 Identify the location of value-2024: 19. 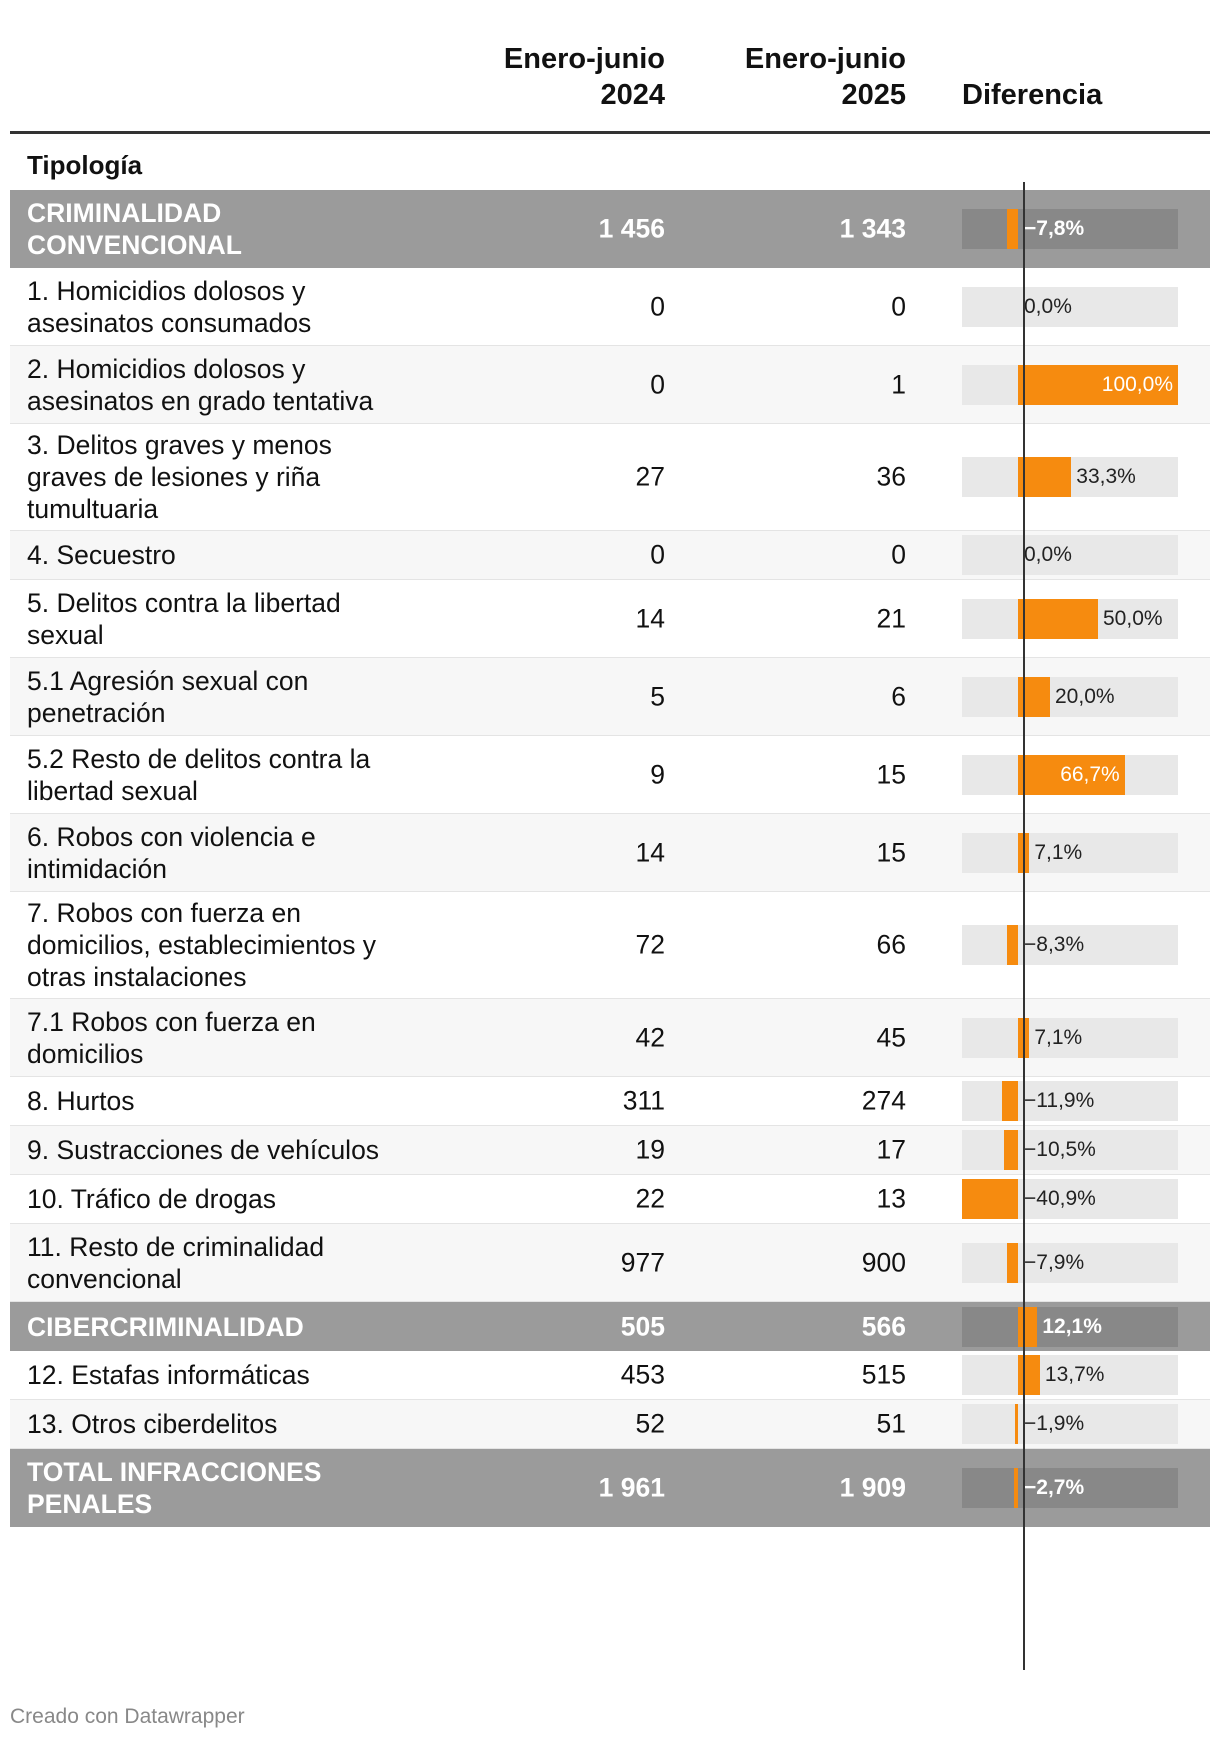
(650, 1149).